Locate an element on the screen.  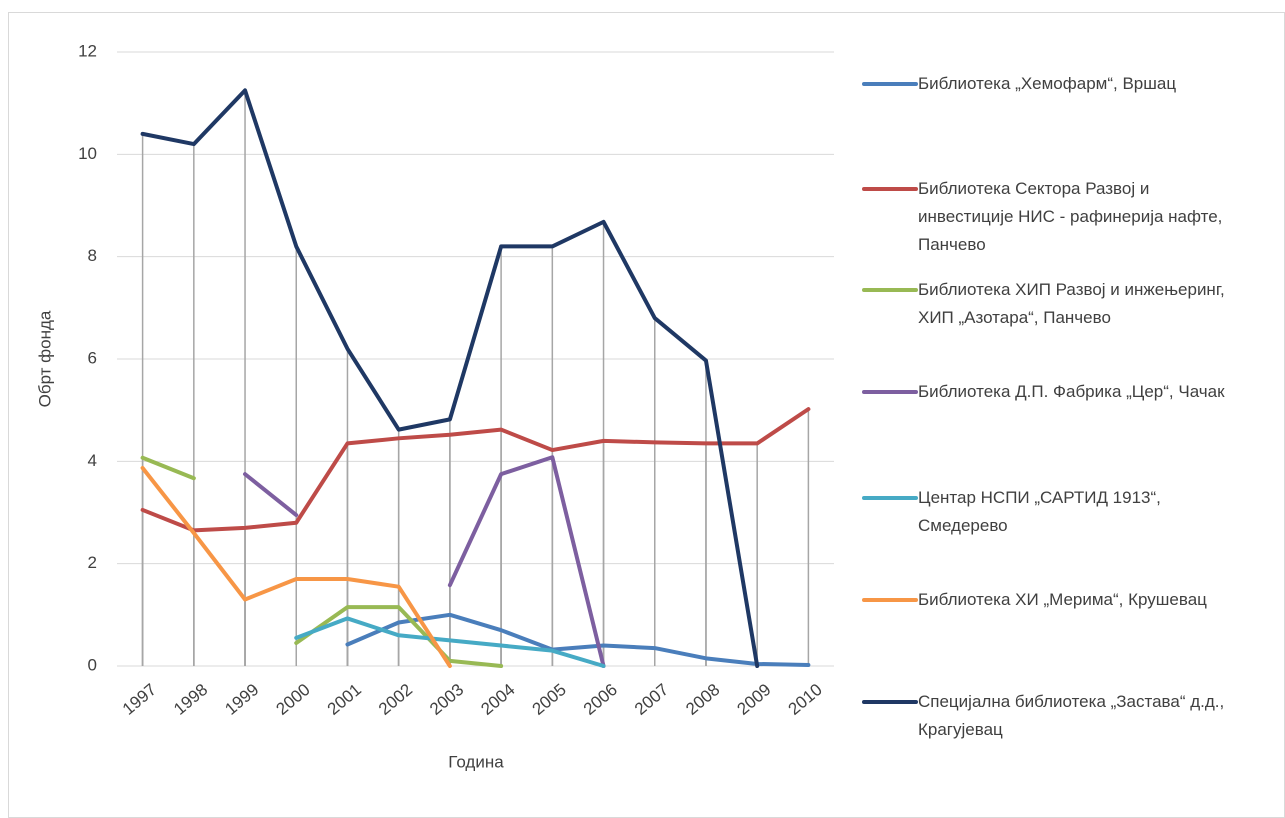
y-axis-label: Обрт фонда is located at coordinates (44, 358).